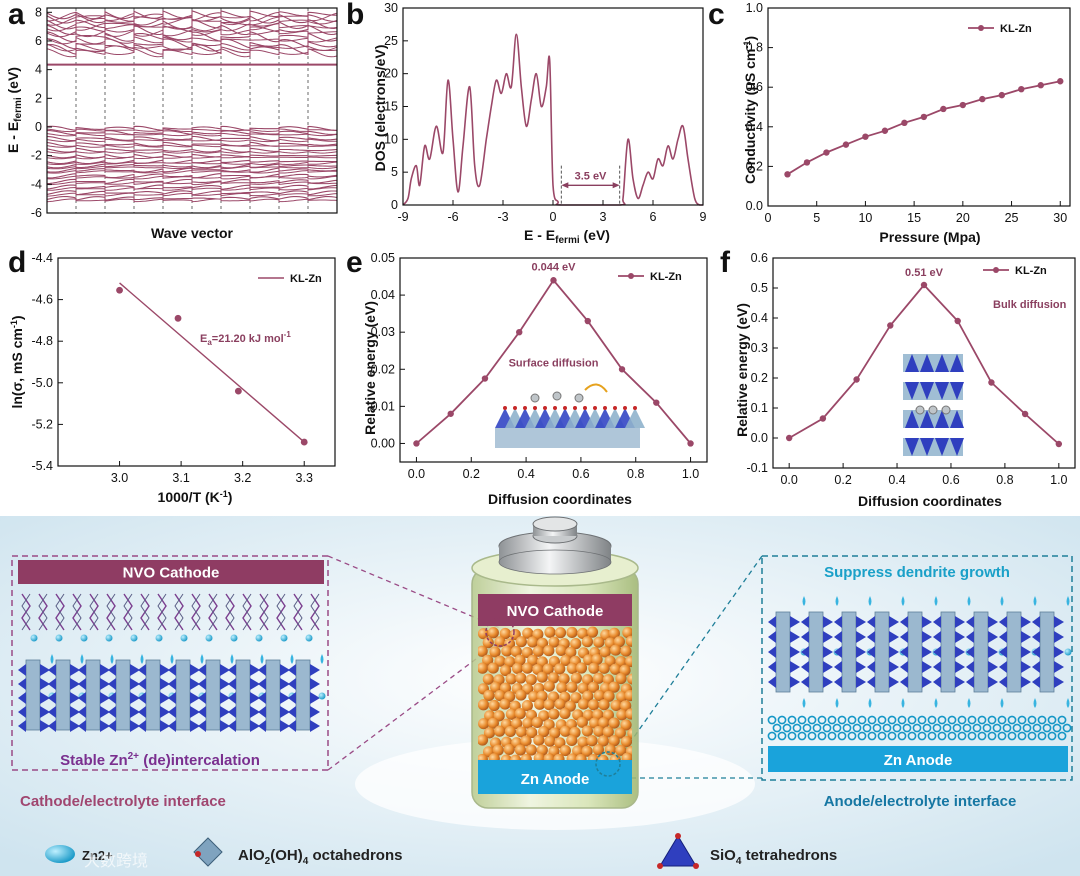 The image size is (1080, 876). Describe the element at coordinates (920, 801) in the screenshot. I see `anode-interface-label: Anode/electrolyte interface` at that location.